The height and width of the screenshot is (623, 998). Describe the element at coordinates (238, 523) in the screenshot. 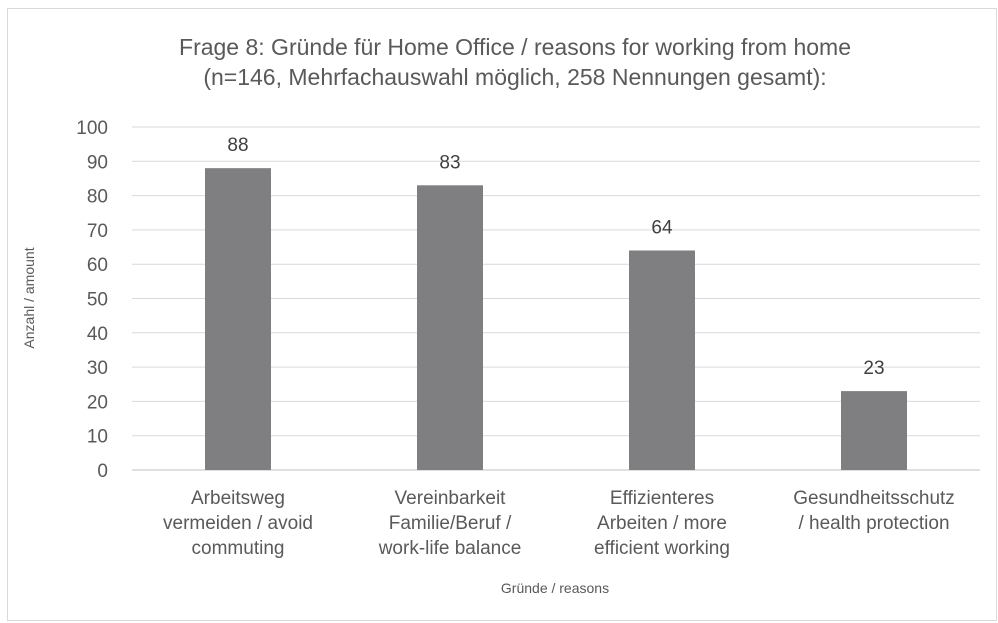

I see `x-category-label: vermeiden / avoid` at that location.